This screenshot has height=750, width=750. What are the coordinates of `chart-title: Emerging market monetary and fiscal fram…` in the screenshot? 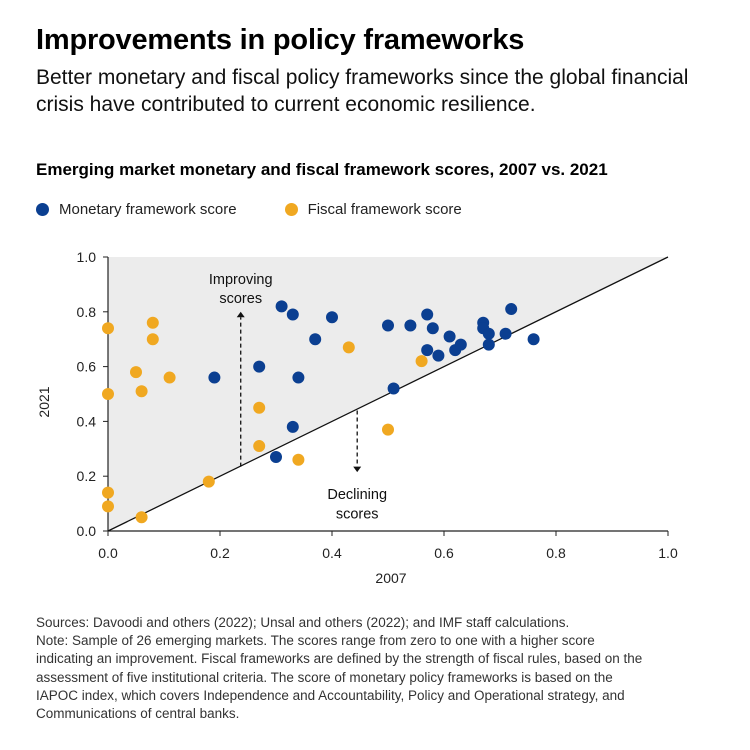 It's located at (322, 169).